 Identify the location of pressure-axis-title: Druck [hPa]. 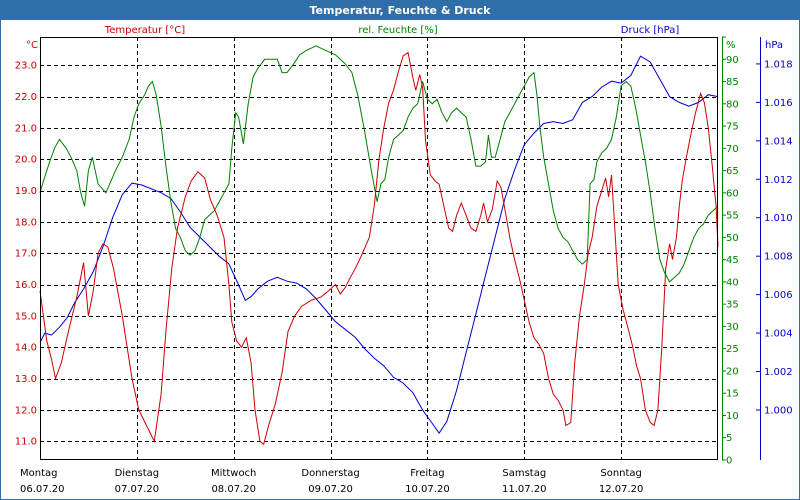
(650, 30).